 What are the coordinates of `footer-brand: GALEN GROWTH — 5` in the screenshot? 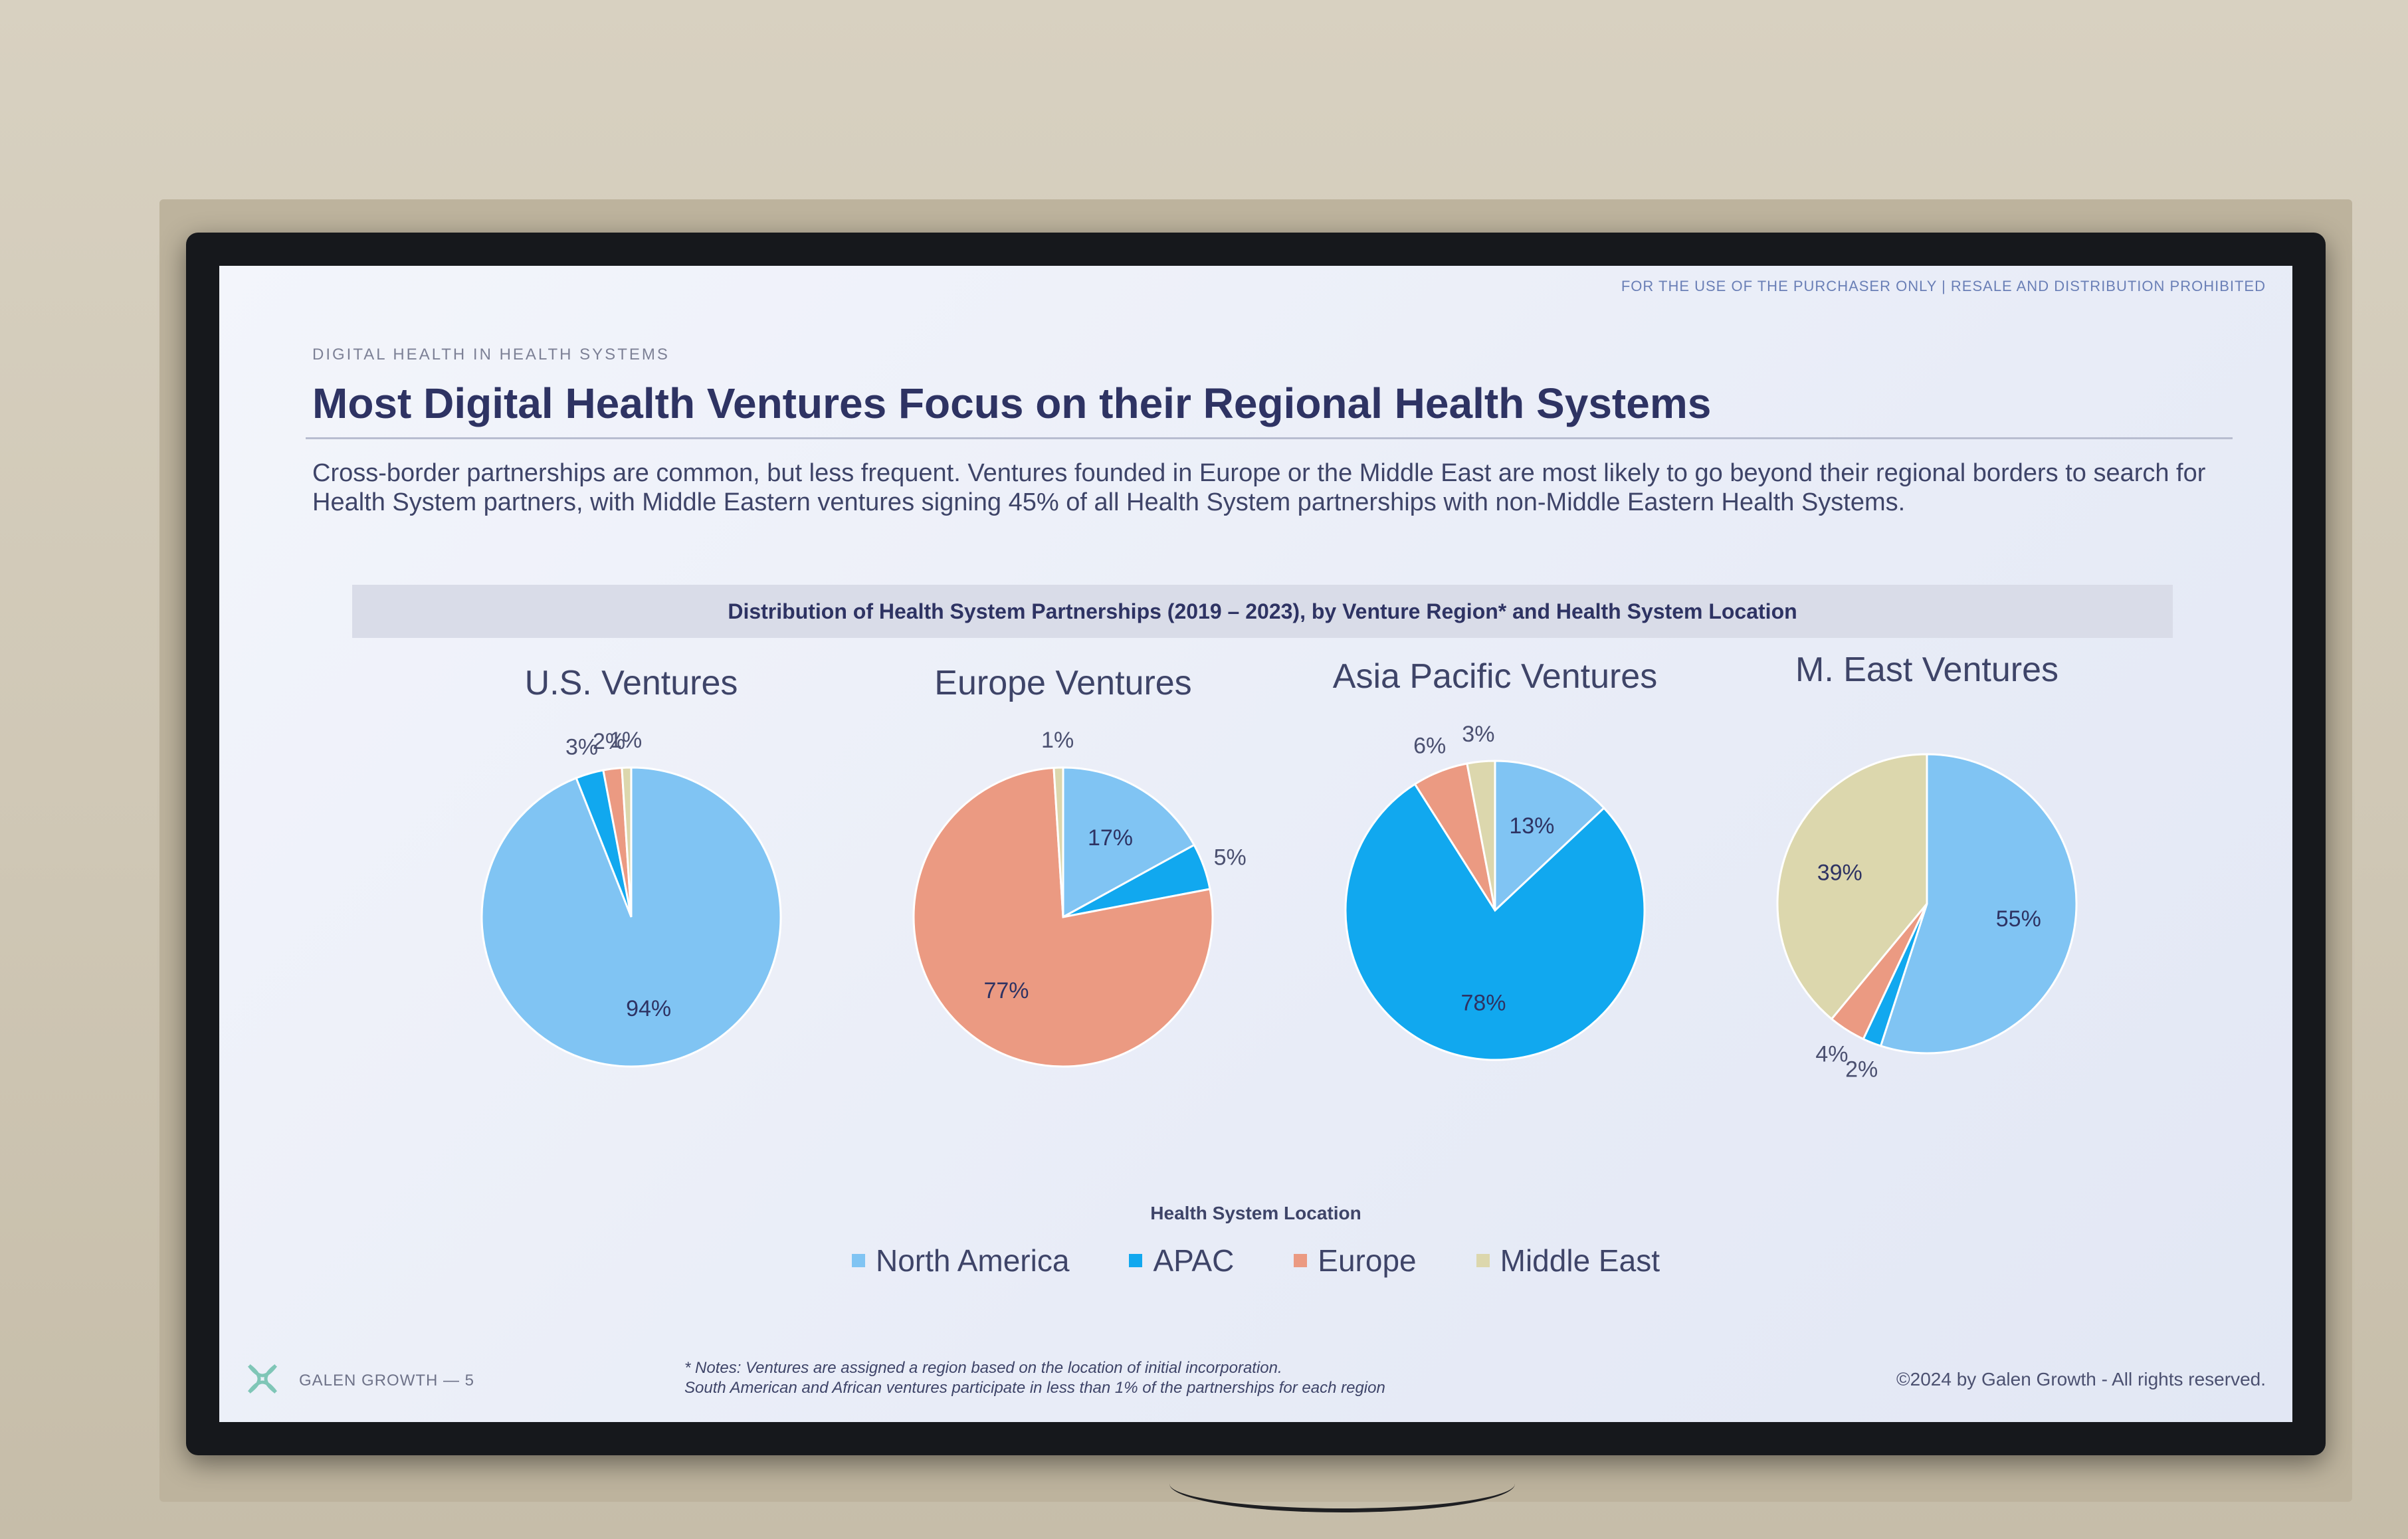 It's located at (387, 1380).